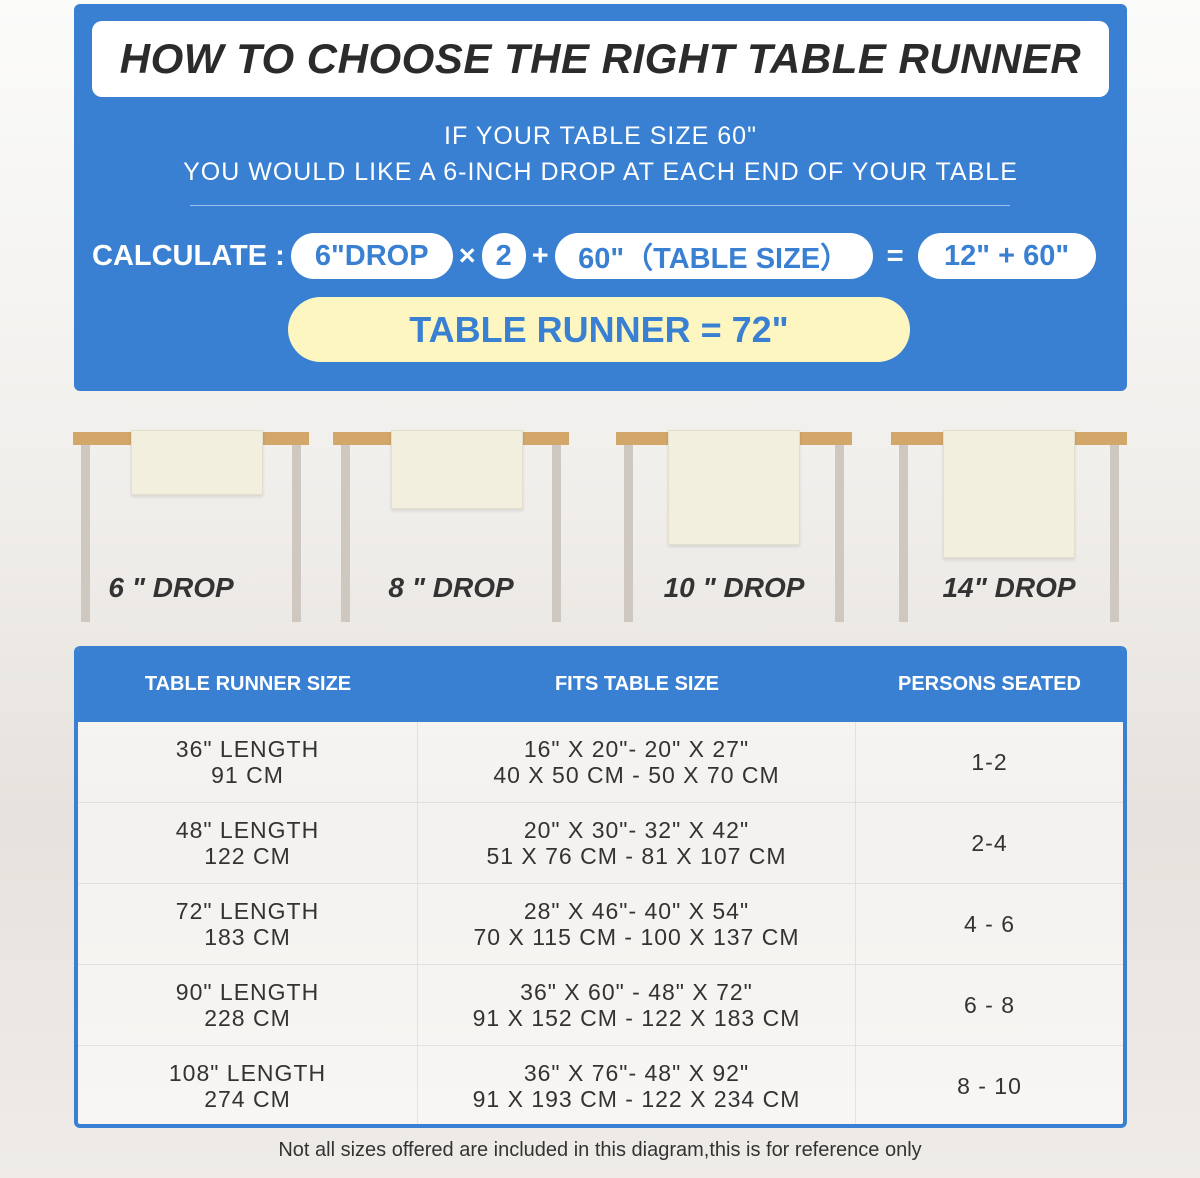 The width and height of the screenshot is (1200, 1178). I want to click on runner-size-cell: 90" LENGTH 228 CM, so click(248, 1005).